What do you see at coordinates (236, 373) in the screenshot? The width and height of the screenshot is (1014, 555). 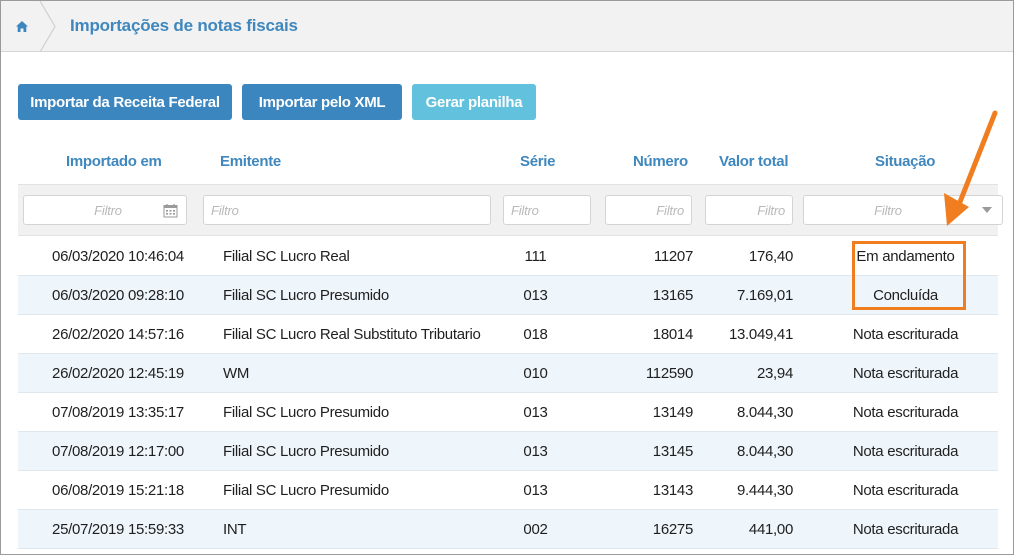 I see `cell-emitente: WM` at bounding box center [236, 373].